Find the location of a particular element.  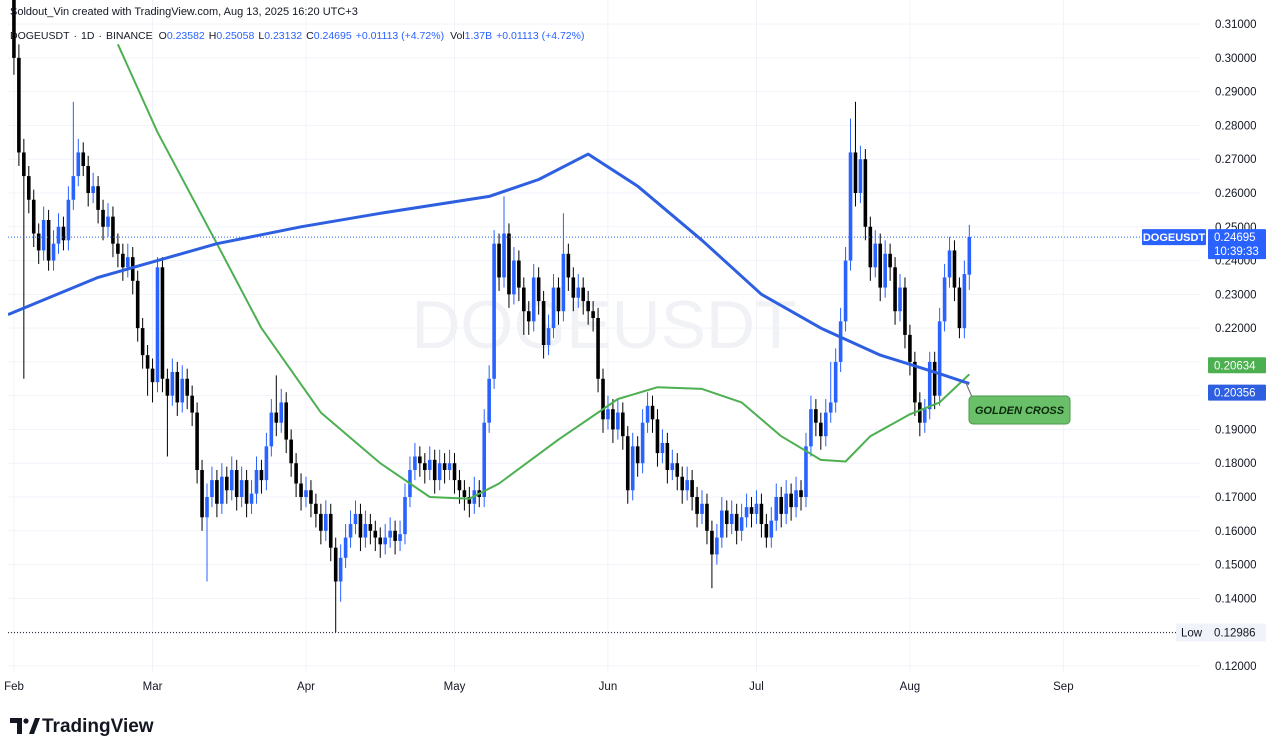

low-label: Low is located at coordinates (1192, 634).